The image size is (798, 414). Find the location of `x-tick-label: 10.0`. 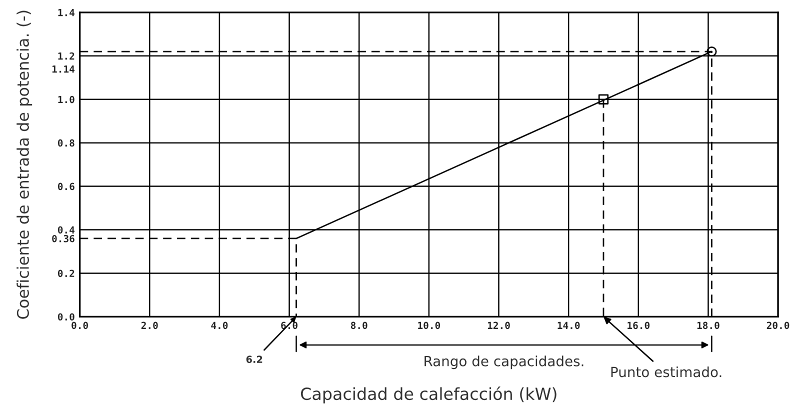

x-tick-label: 10.0 is located at coordinates (429, 326).